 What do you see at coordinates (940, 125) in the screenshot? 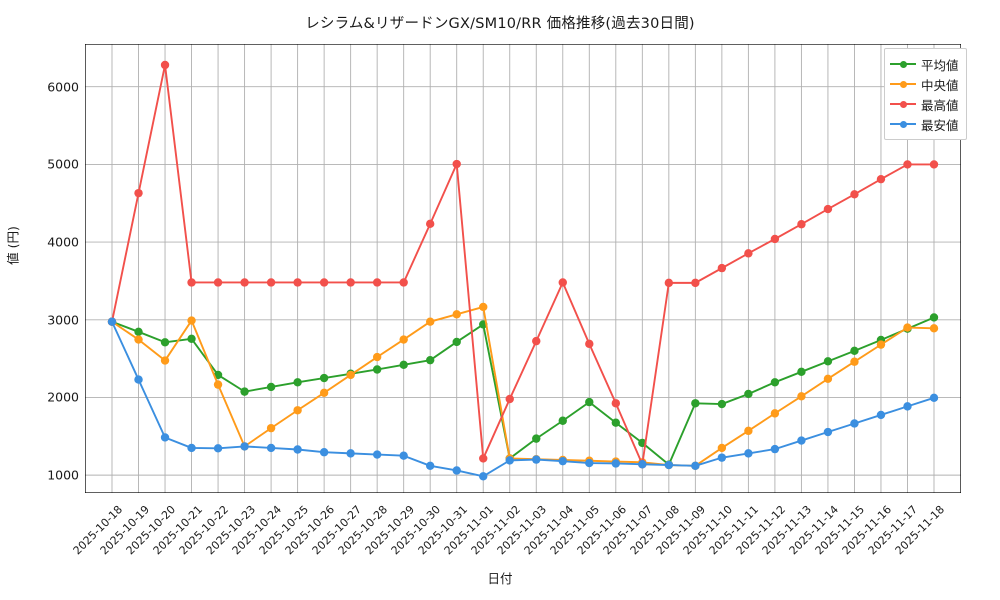
I see `legend-label: 最安値` at bounding box center [940, 125].